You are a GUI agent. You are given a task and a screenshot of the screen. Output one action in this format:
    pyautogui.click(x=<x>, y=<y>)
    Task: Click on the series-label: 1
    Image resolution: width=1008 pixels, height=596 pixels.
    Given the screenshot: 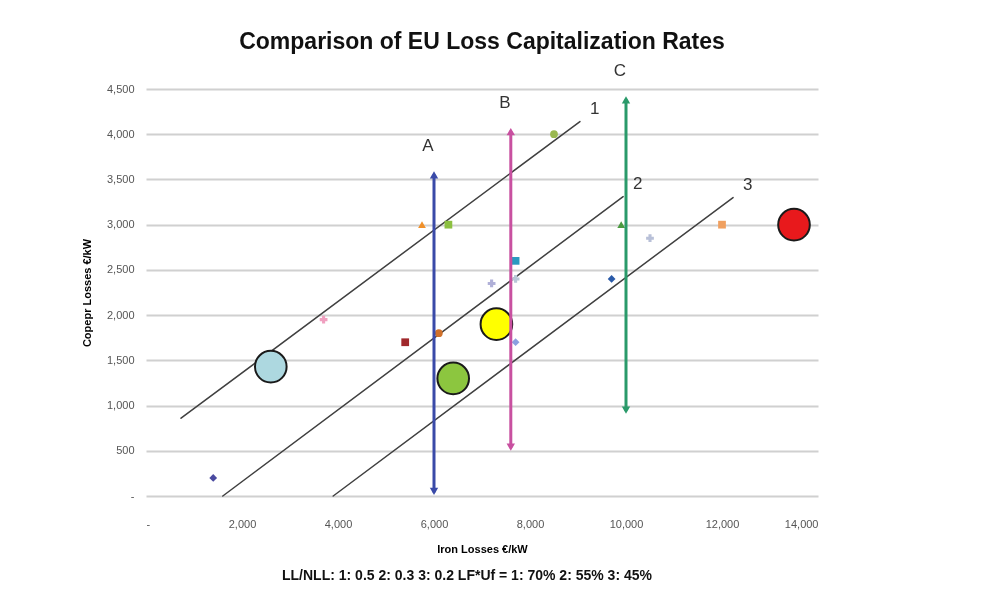 What is the action you would take?
    pyautogui.click(x=594, y=108)
    